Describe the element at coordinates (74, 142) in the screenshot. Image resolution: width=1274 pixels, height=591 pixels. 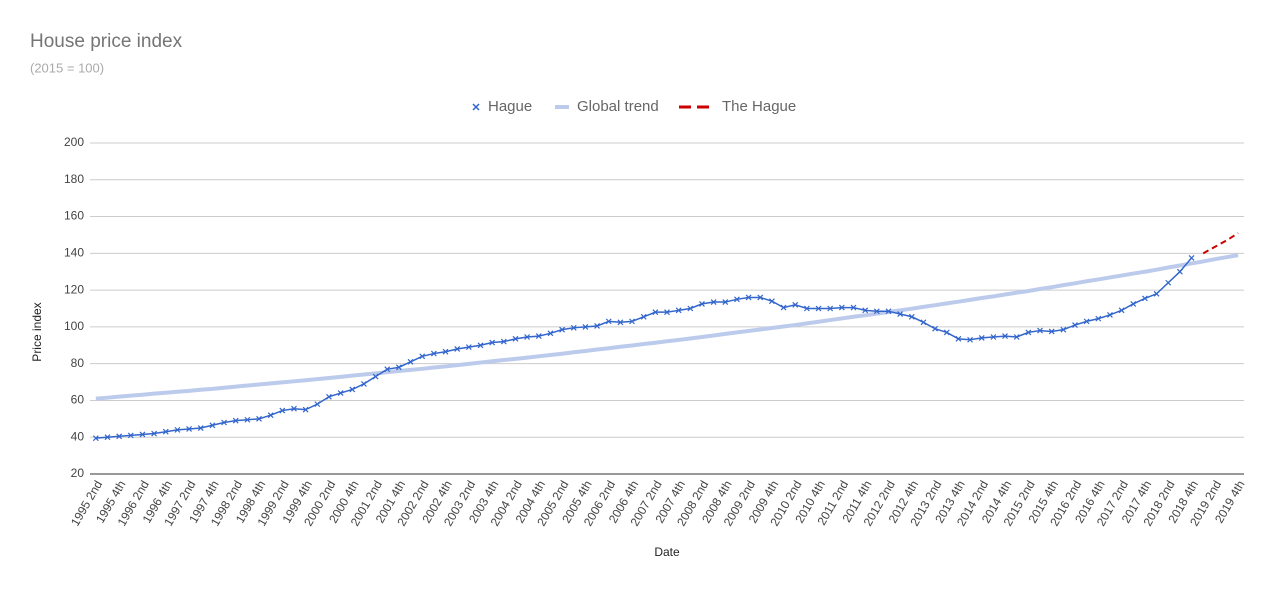
I see `y-tick-label: 200` at that location.